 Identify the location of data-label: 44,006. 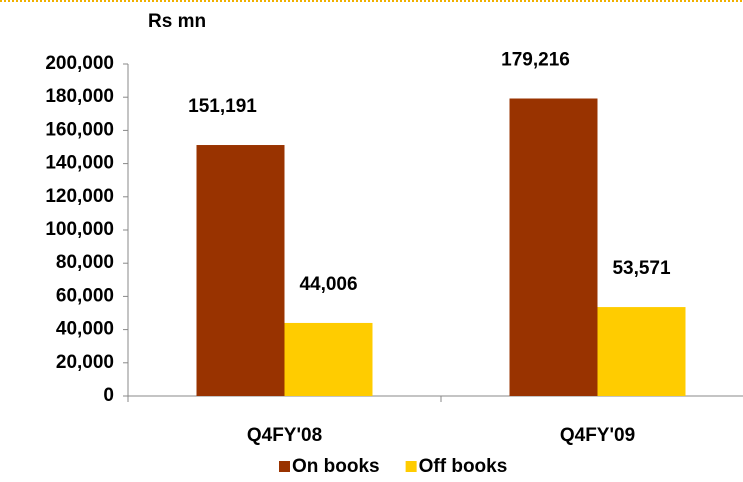
(328, 284).